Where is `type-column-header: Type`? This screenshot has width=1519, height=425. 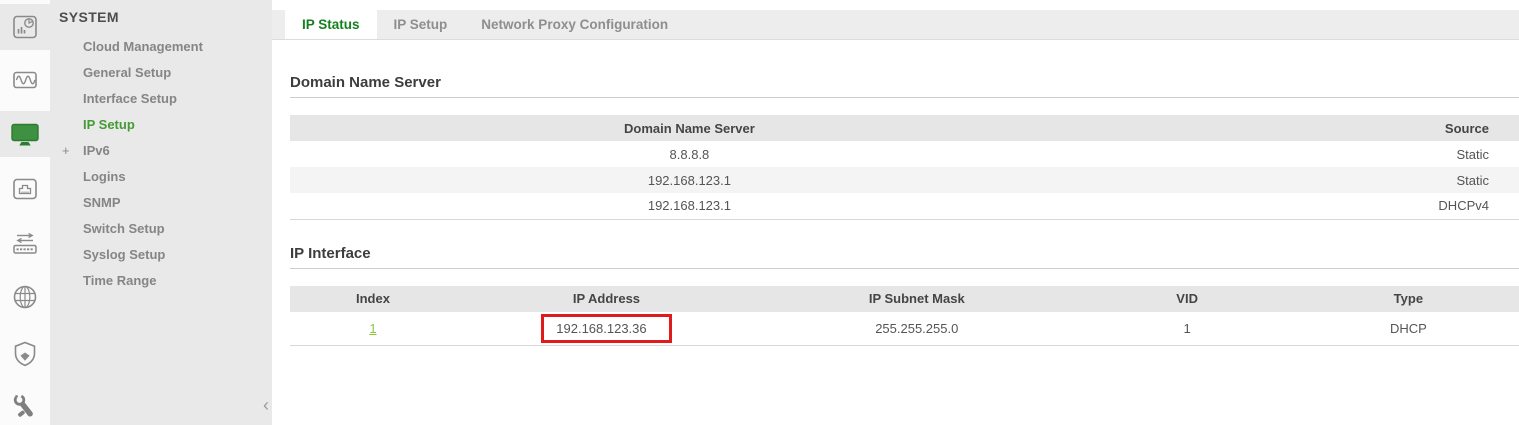 type-column-header: Type is located at coordinates (1408, 298).